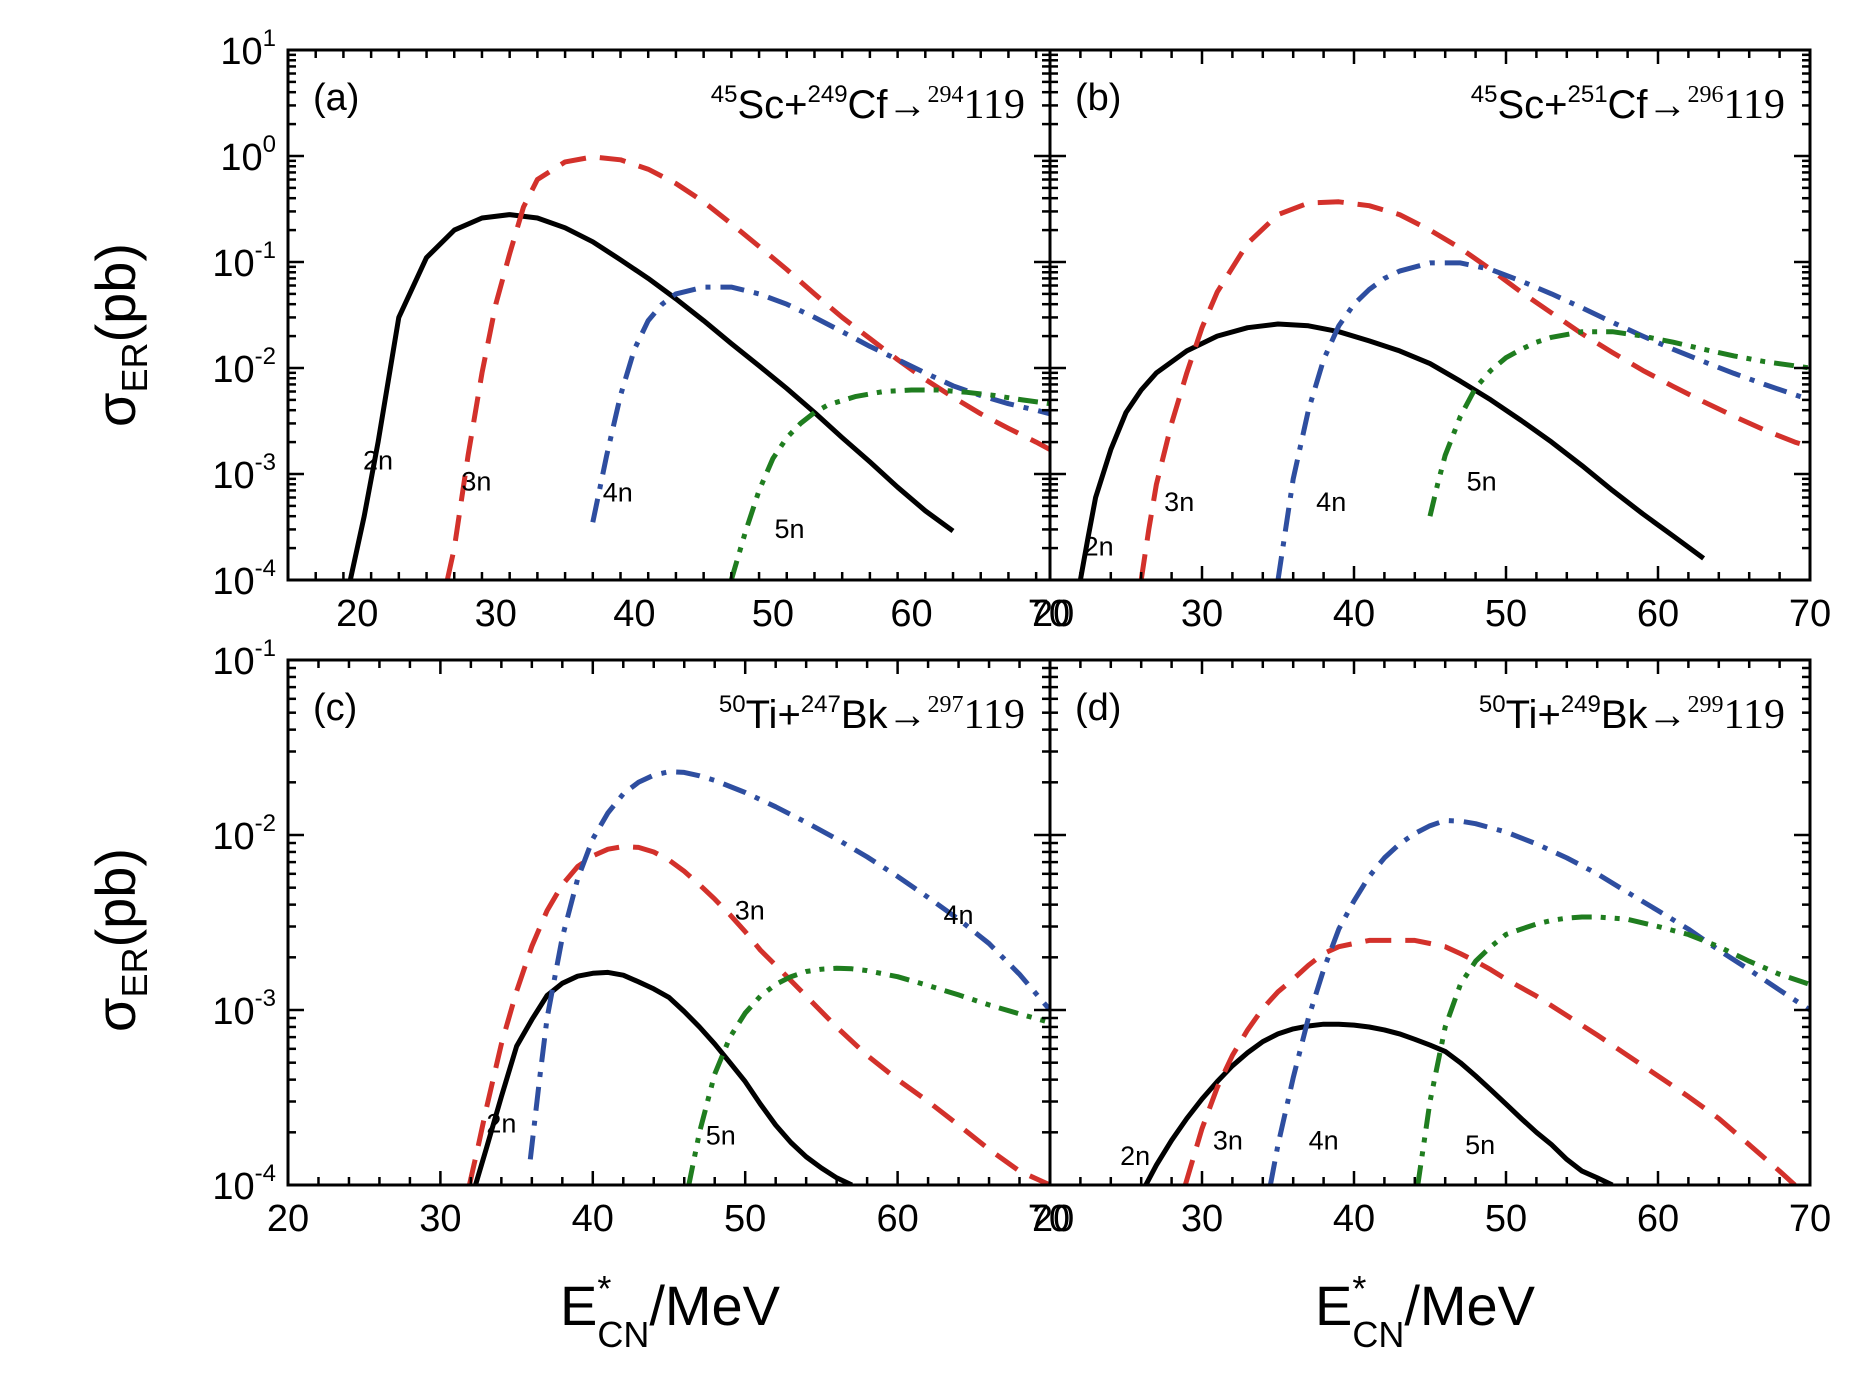  What do you see at coordinates (872, 714) in the screenshot?
I see `reaction-label: 50Ti+247Bk→297119` at bounding box center [872, 714].